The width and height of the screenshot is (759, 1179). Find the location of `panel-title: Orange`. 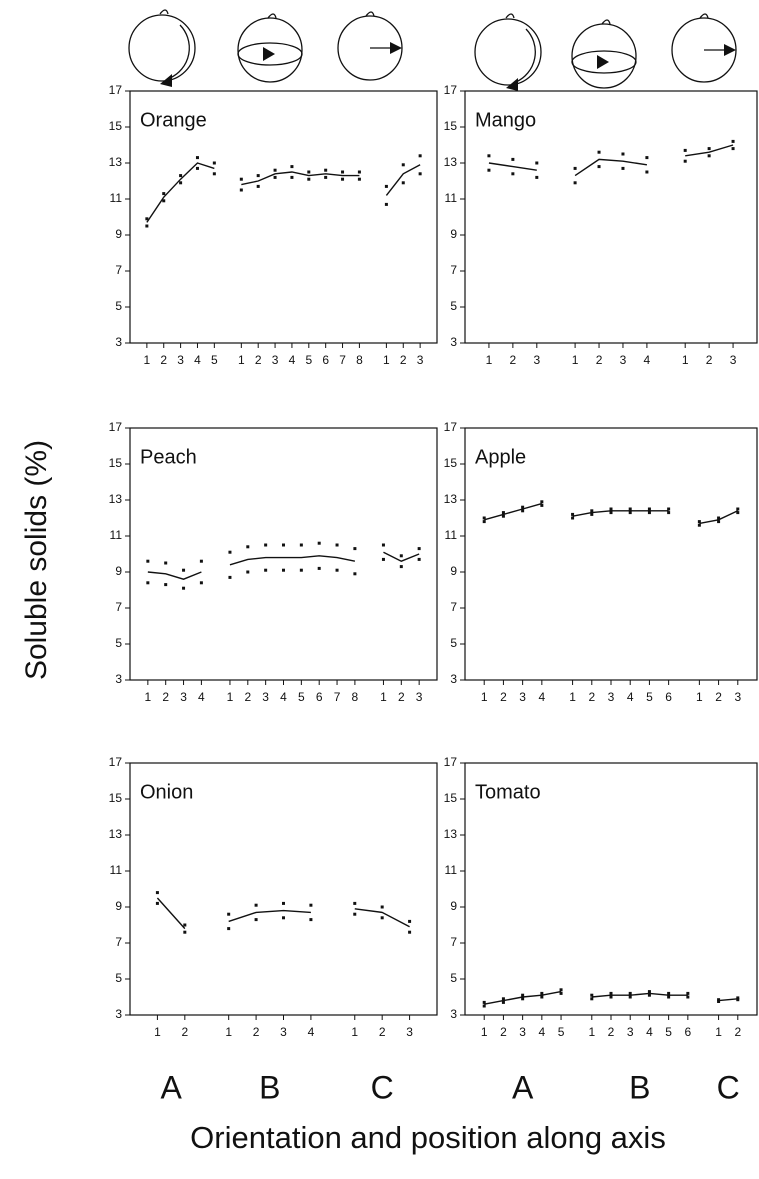

panel-title: Orange is located at coordinates (173, 120).